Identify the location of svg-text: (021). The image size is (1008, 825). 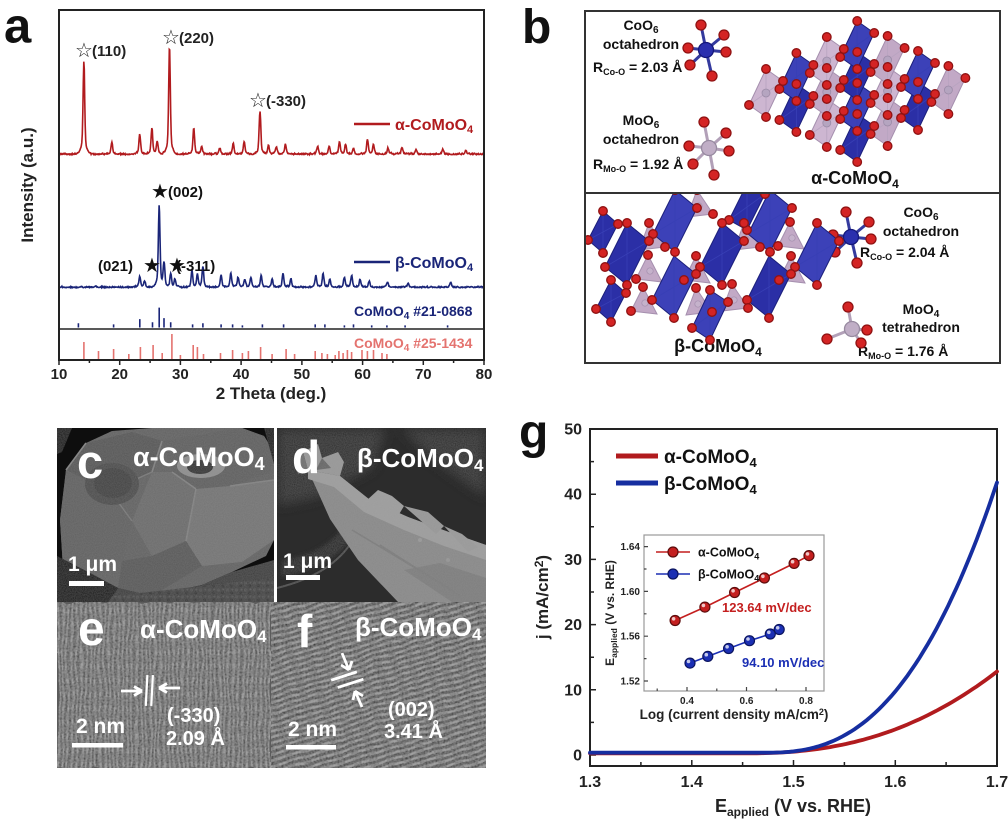
(115, 266).